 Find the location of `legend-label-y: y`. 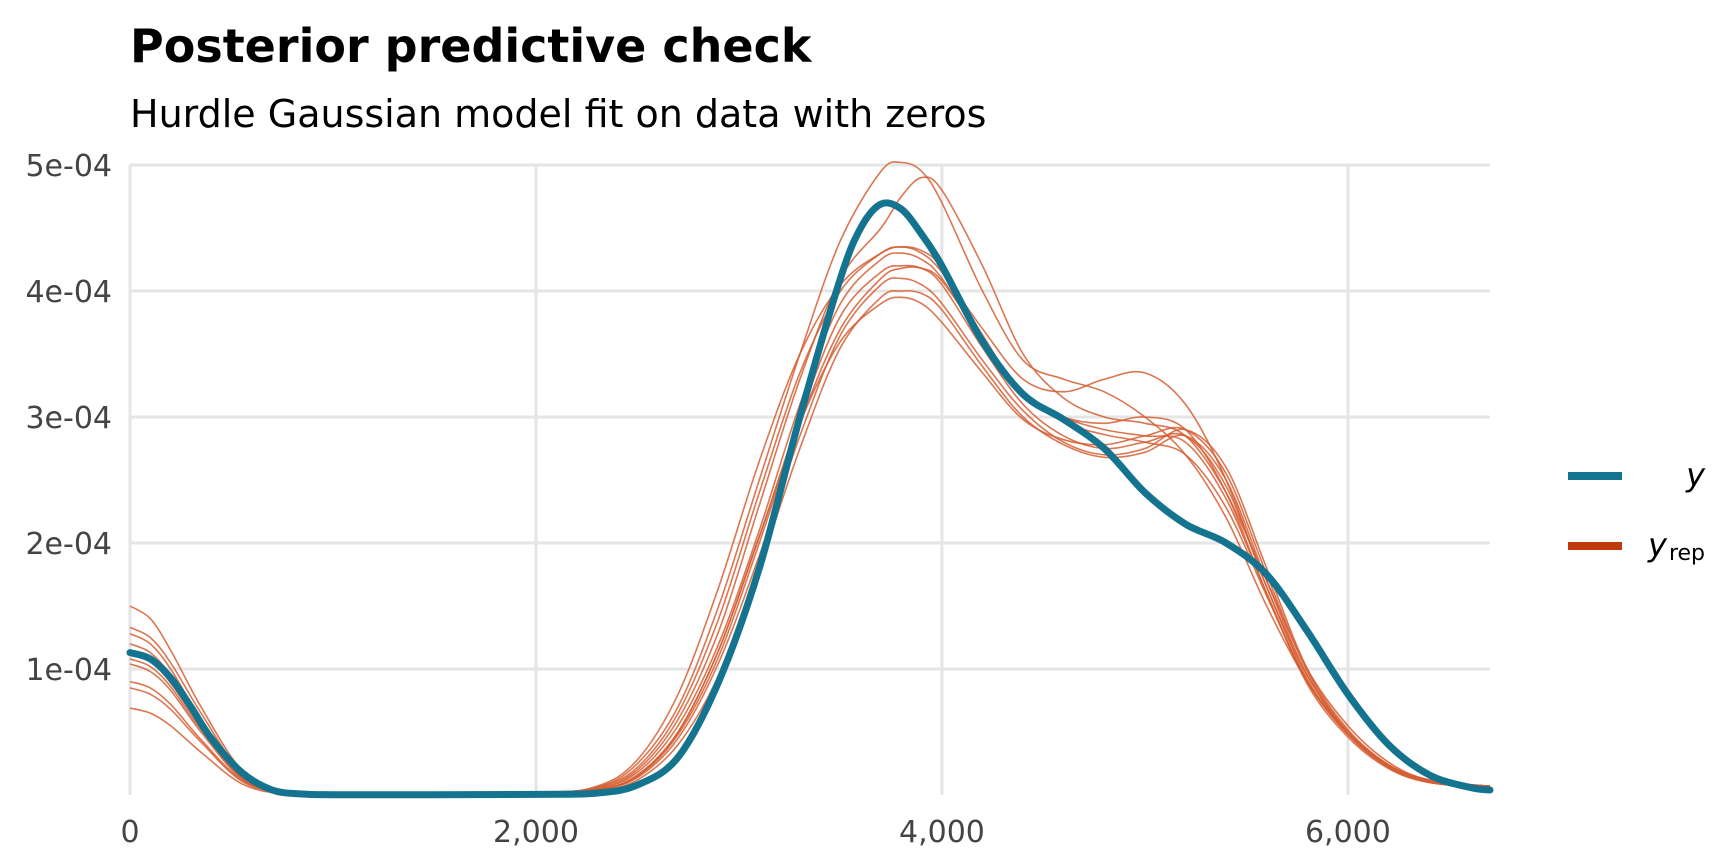

legend-label-y: y is located at coordinates (1695, 475).